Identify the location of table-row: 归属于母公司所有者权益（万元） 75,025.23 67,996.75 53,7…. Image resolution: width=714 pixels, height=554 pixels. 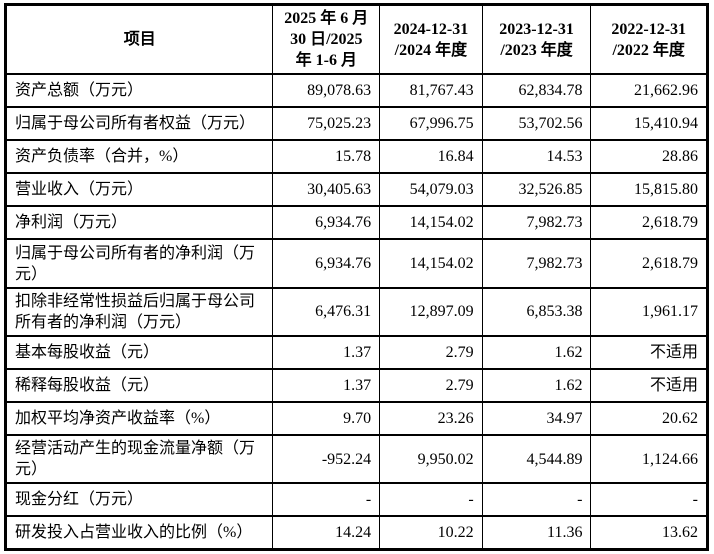
(356, 124).